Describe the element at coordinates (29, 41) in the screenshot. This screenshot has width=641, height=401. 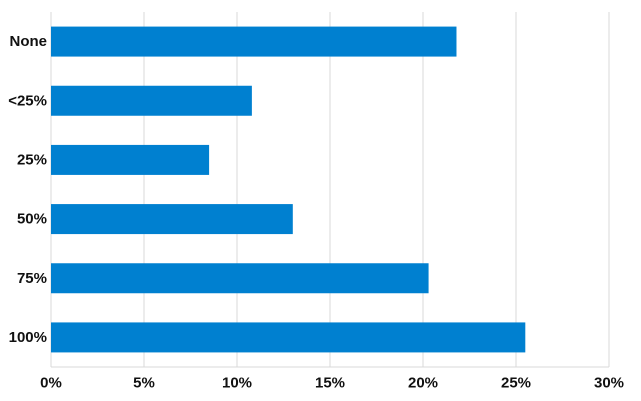
I see `category-label: None` at that location.